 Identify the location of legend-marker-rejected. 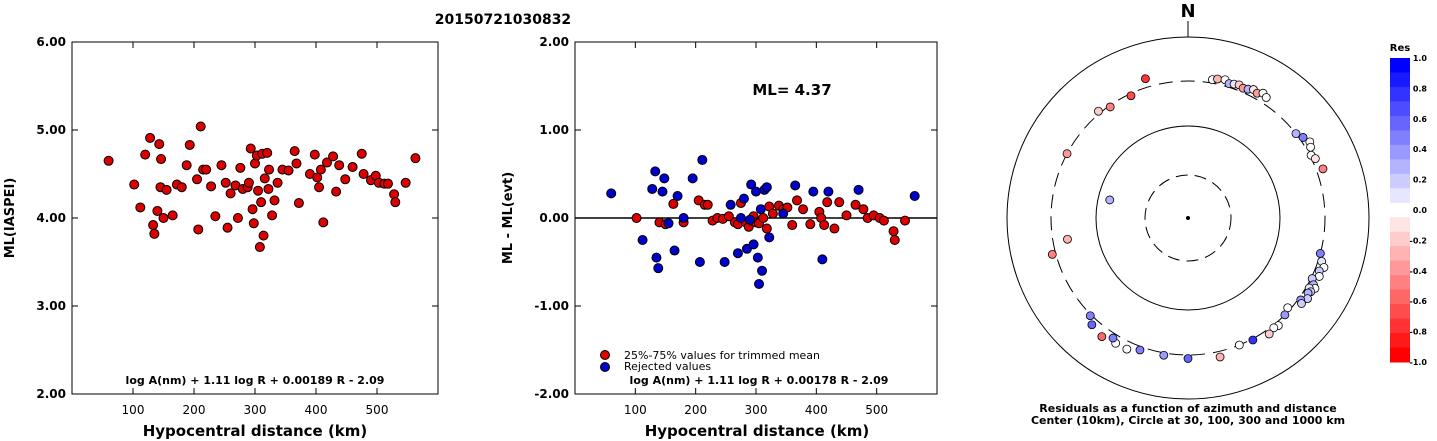
(605, 367).